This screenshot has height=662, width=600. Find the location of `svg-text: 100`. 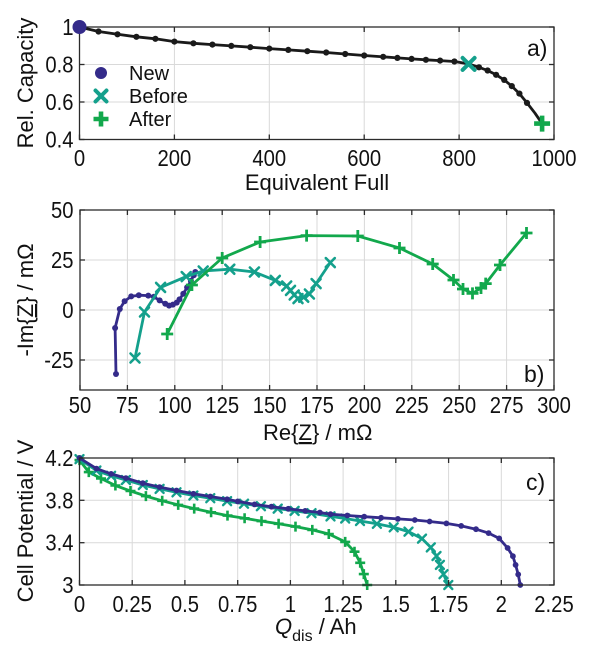

svg-text: 100 is located at coordinates (175, 405).